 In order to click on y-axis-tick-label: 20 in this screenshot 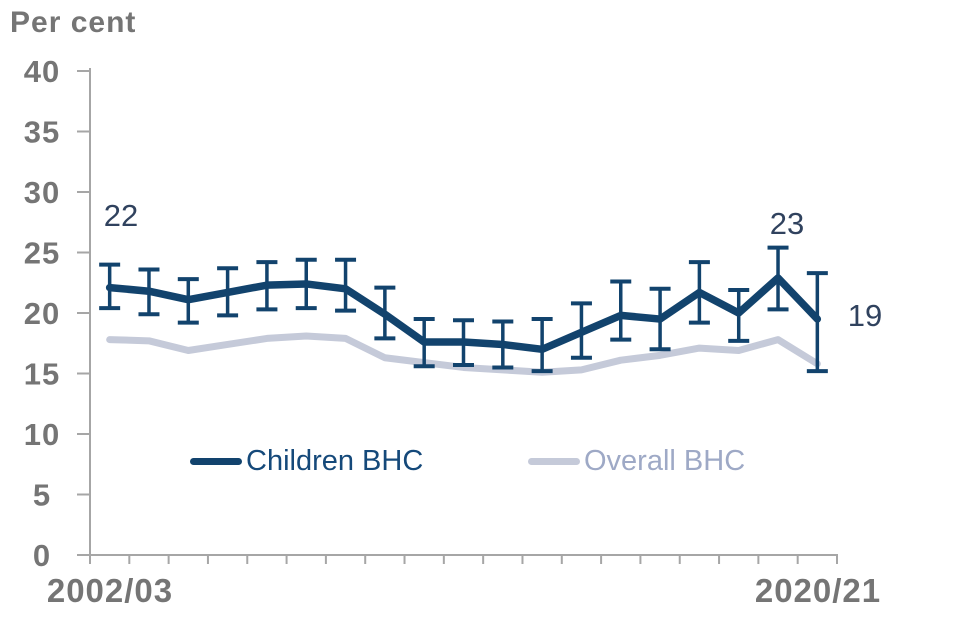, I will do `click(42, 313)`.